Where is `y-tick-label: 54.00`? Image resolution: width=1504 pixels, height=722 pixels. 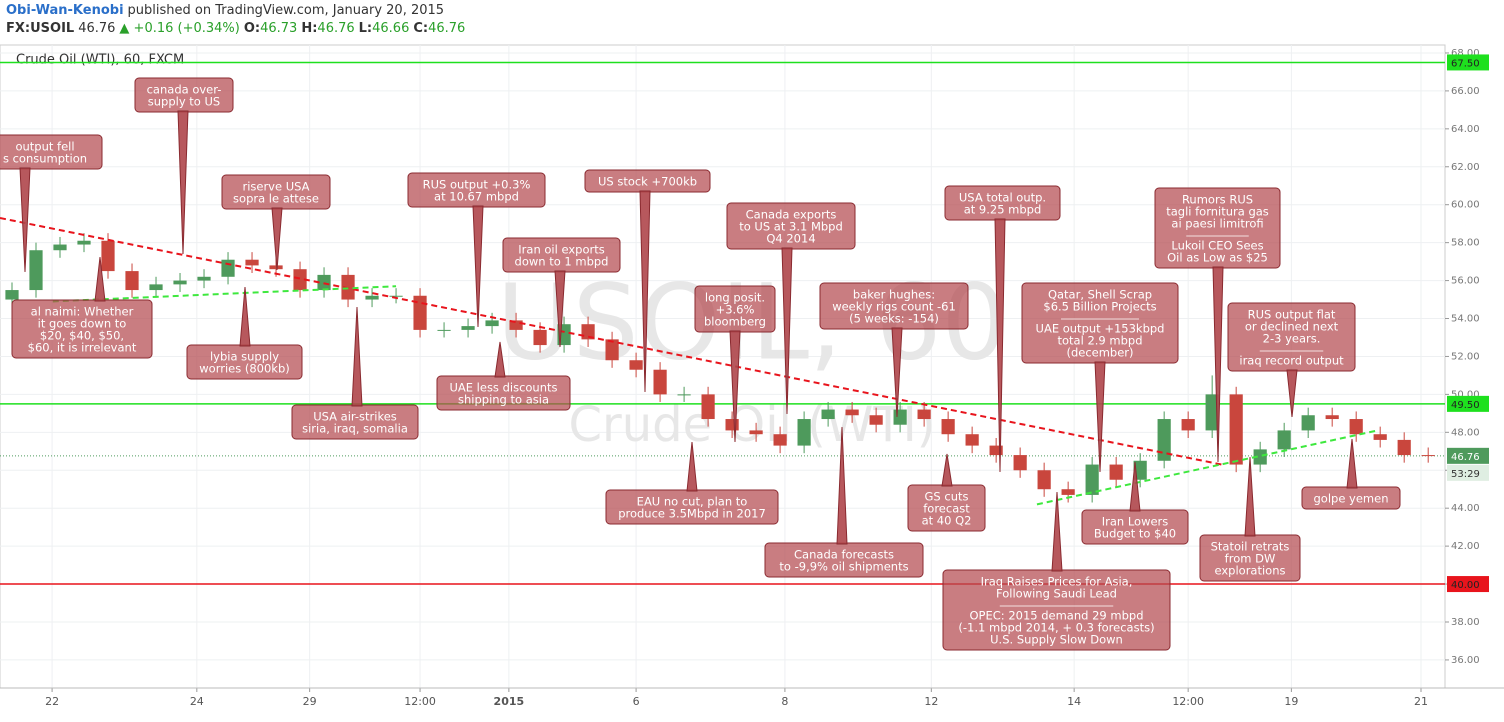 y-tick-label: 54.00 is located at coordinates (1465, 319).